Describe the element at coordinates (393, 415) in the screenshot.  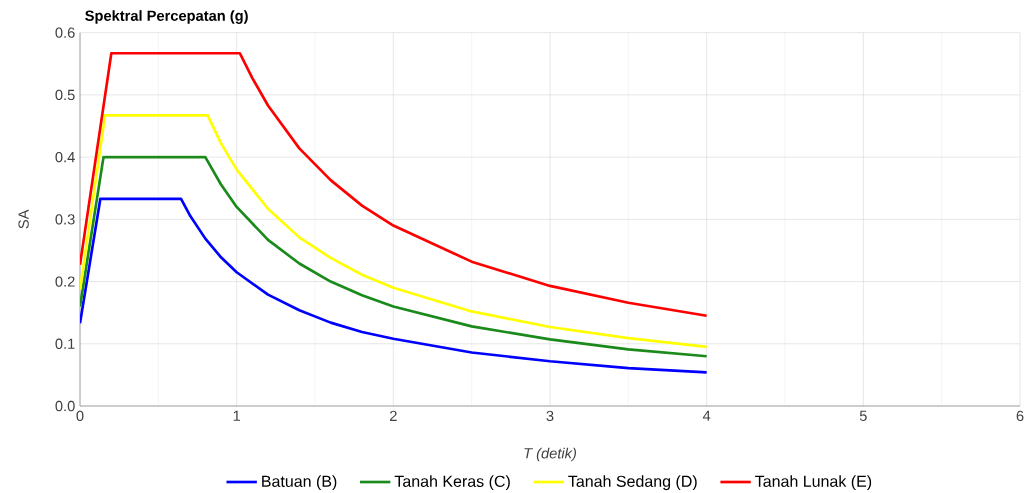
I see `x-tick-label: 2` at that location.